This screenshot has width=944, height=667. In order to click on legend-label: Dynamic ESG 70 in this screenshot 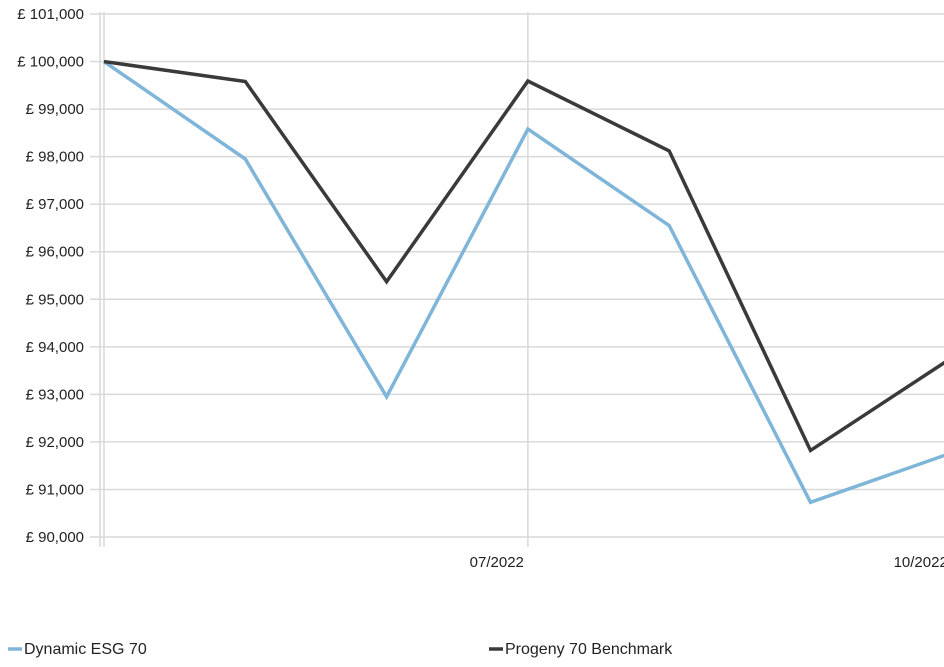, I will do `click(85, 649)`.